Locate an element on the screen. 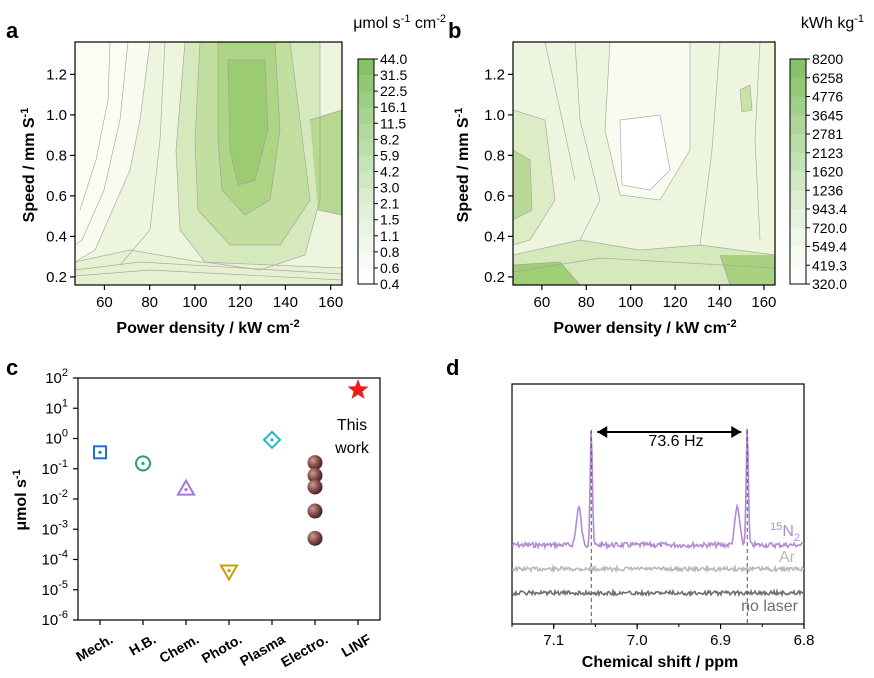 The image size is (874, 678). a-colorbar-label: 0.4 is located at coordinates (390, 284).